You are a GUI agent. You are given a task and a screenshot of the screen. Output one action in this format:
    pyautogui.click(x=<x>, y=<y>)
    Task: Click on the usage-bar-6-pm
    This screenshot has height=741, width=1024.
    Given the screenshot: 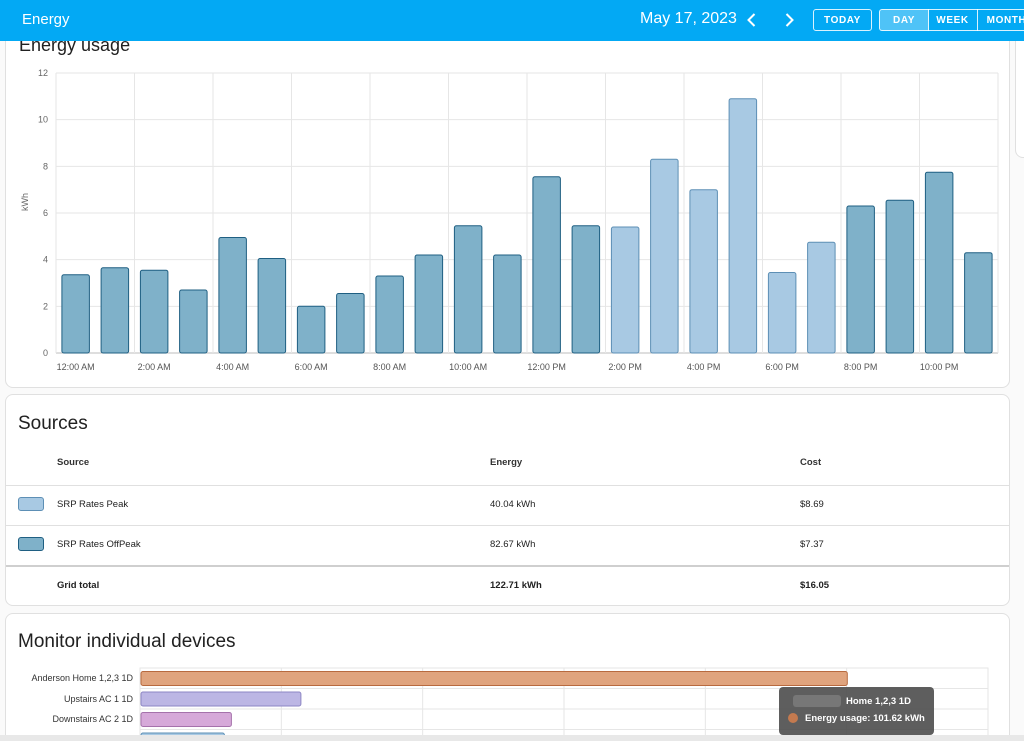 What is the action you would take?
    pyautogui.click(x=782, y=313)
    